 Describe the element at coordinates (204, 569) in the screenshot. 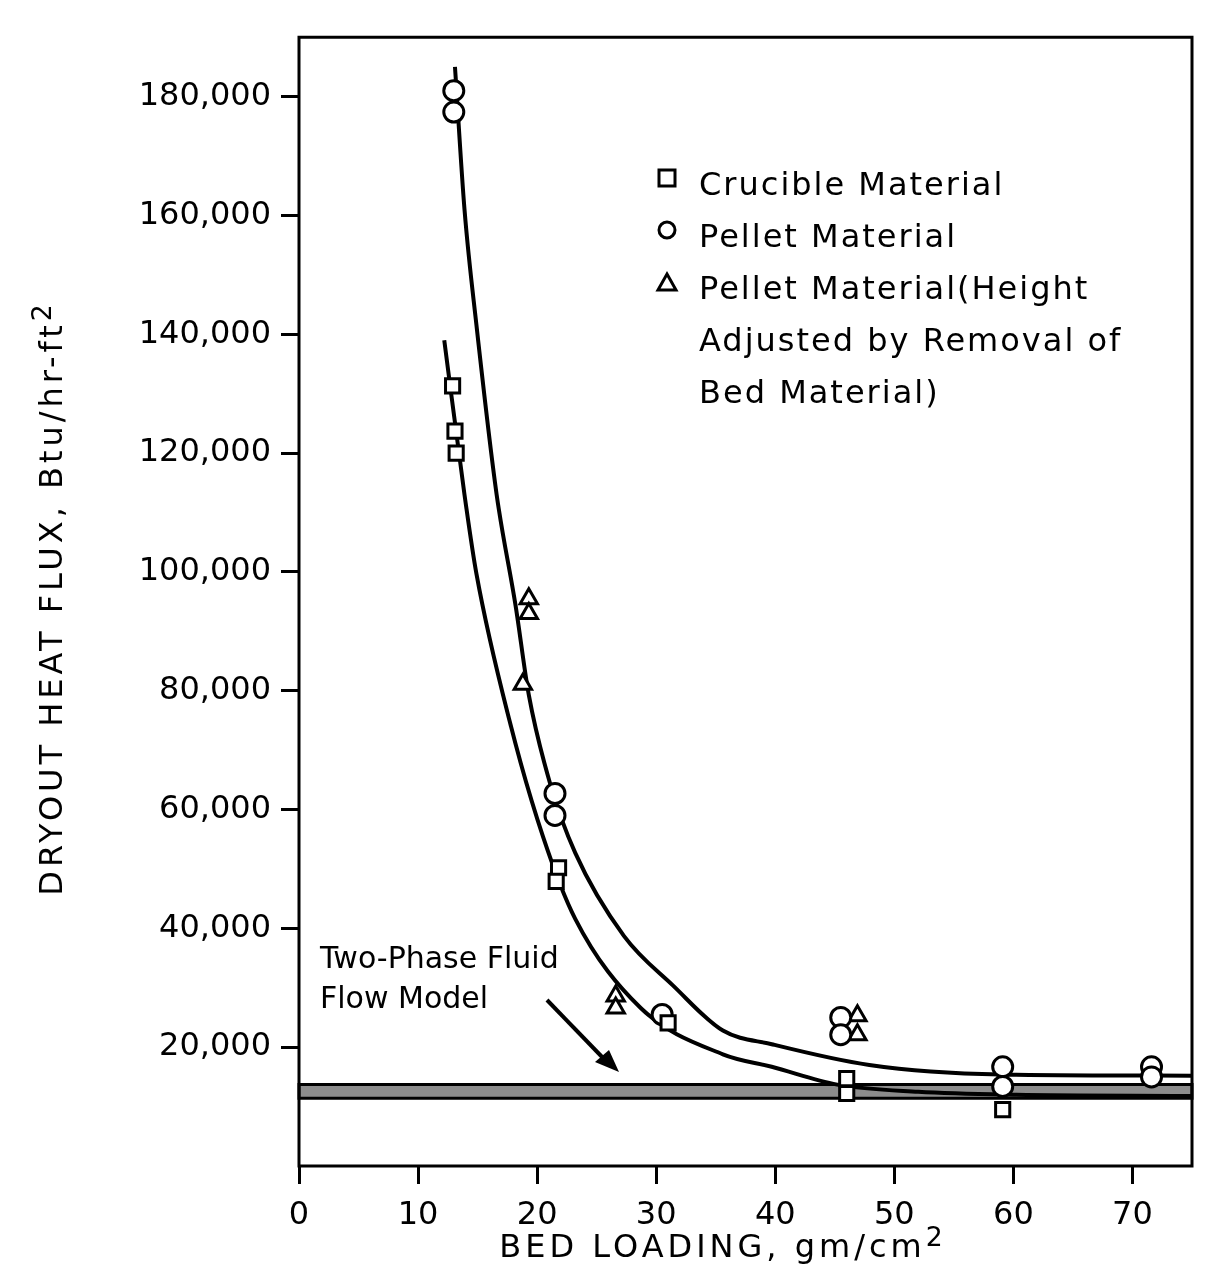

I see `y-tick-label: 100,000` at that location.